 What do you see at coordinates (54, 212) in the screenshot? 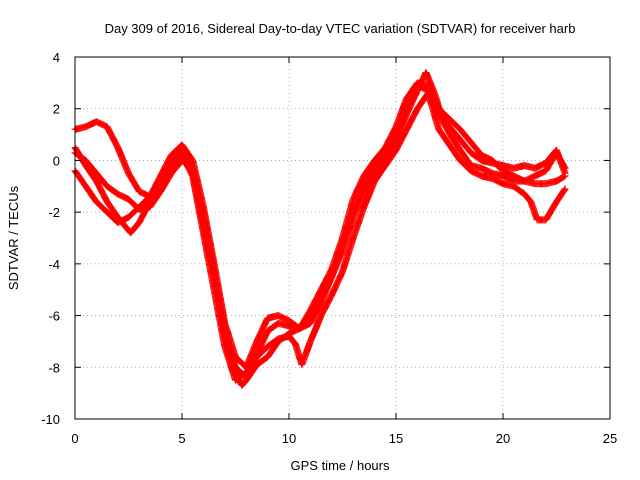
I see `y-tick-label: -2` at bounding box center [54, 212].